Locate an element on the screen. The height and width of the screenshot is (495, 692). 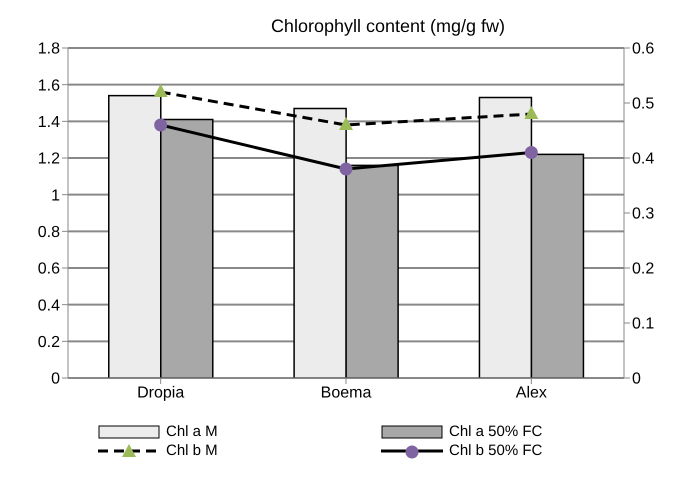
y-tick-label: 0 is located at coordinates (55, 379).